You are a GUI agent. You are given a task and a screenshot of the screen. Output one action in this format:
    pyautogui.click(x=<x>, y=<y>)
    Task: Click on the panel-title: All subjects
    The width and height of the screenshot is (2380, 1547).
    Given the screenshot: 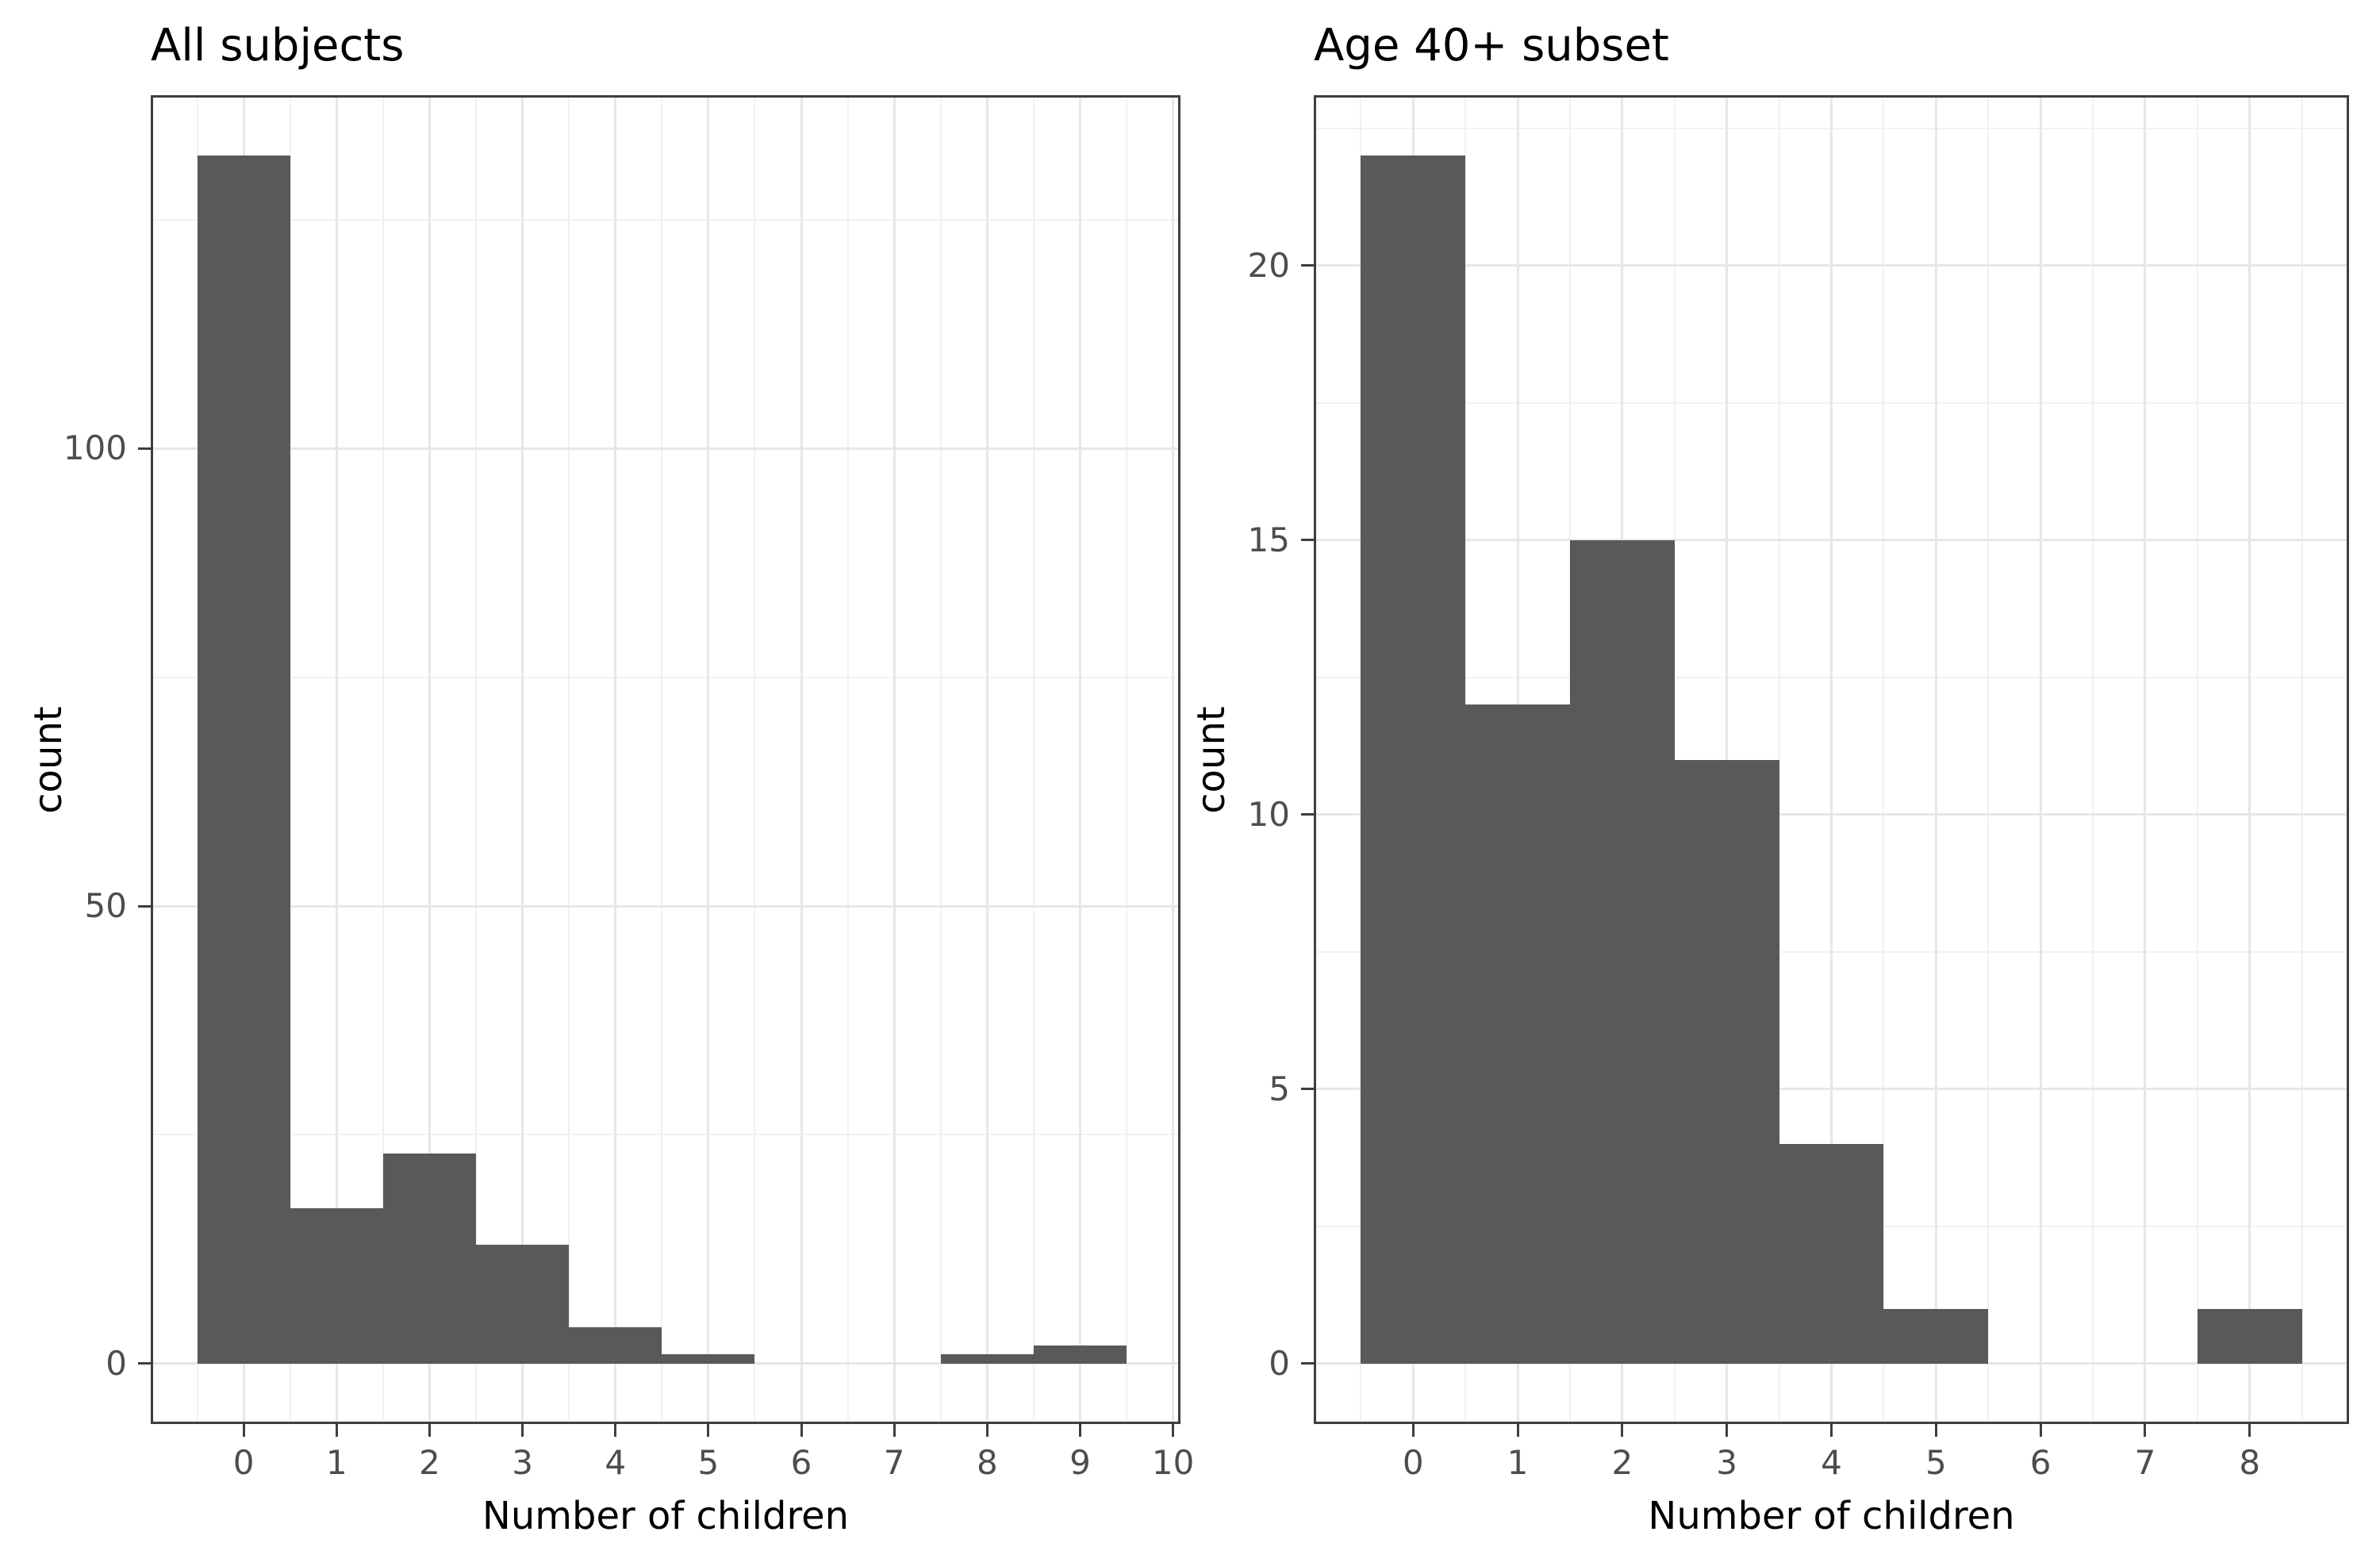 What is the action you would take?
    pyautogui.click(x=278, y=45)
    